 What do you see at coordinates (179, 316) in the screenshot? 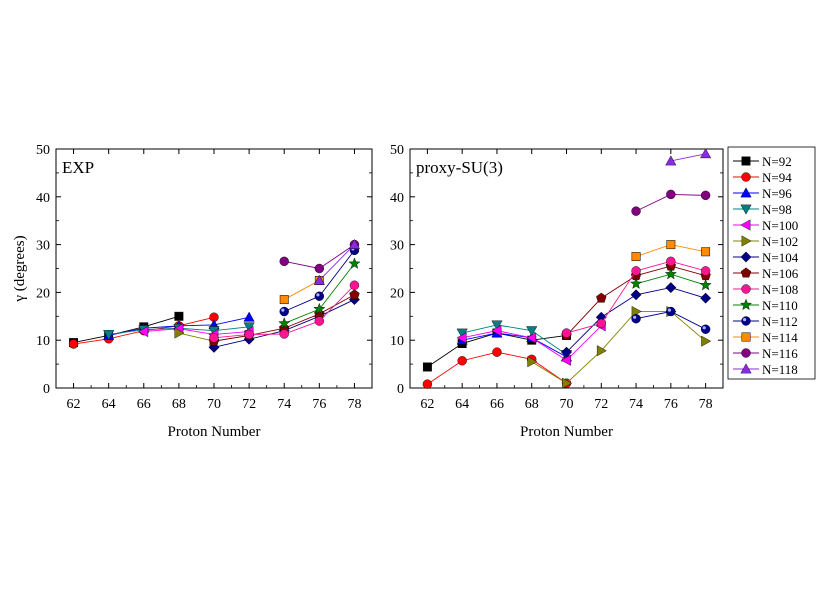
I see `exp-series-n-92-point` at bounding box center [179, 316].